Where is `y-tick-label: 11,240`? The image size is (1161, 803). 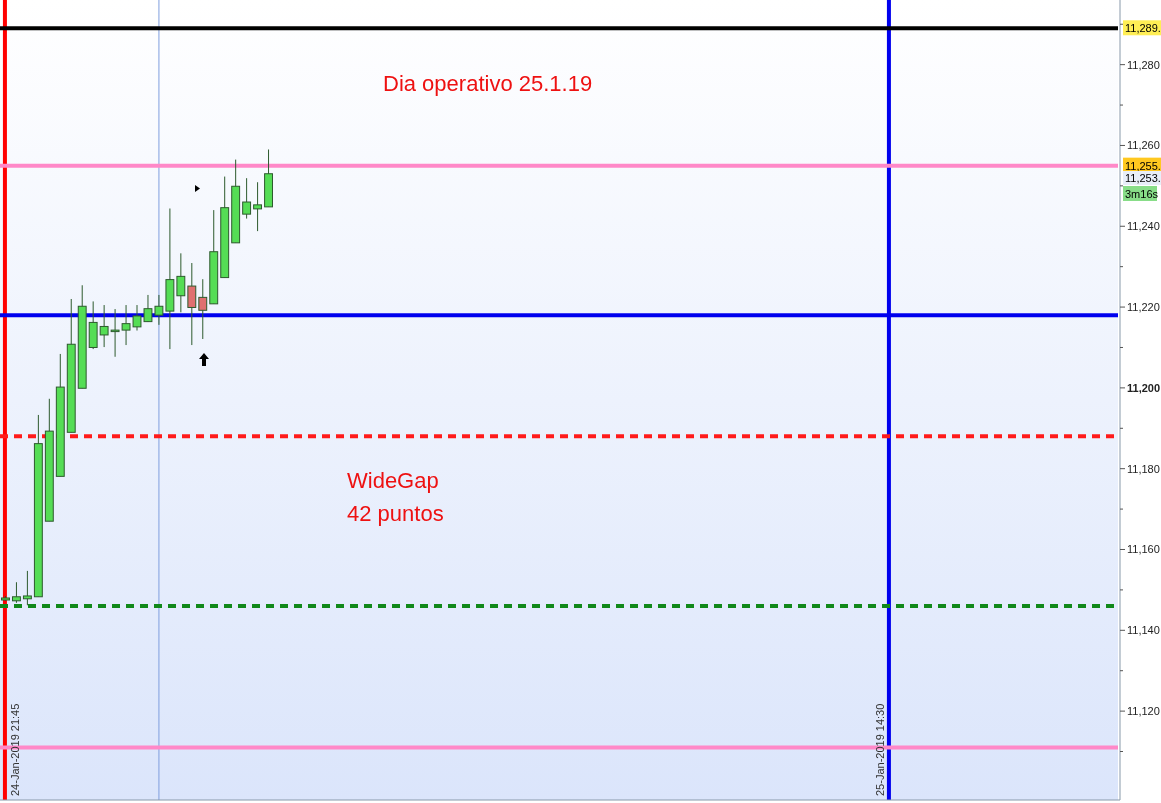
y-tick-label: 11,240 is located at coordinates (1143, 226).